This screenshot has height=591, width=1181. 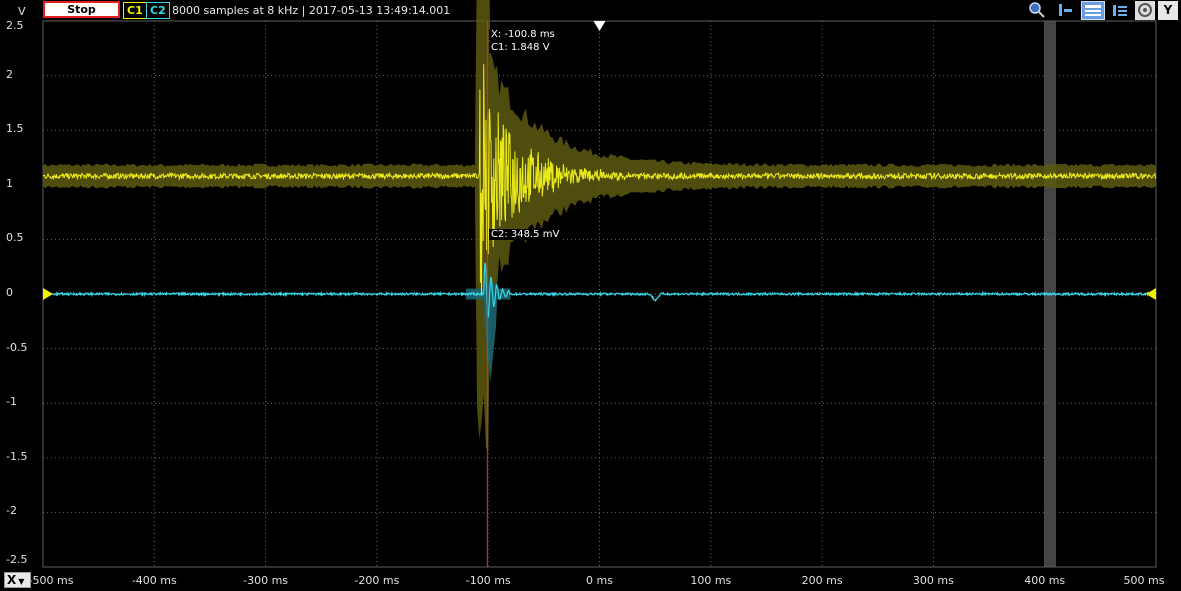 What do you see at coordinates (1045, 580) in the screenshot?
I see `x-tick-label: 400 ms` at bounding box center [1045, 580].